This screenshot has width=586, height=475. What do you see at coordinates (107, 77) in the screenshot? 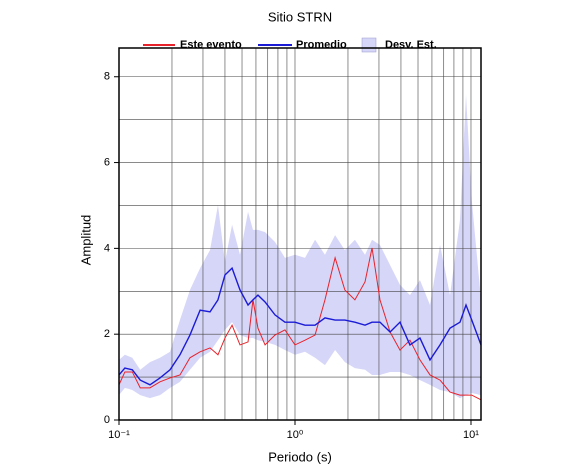
I see `y-tick-label: 8` at bounding box center [107, 77].